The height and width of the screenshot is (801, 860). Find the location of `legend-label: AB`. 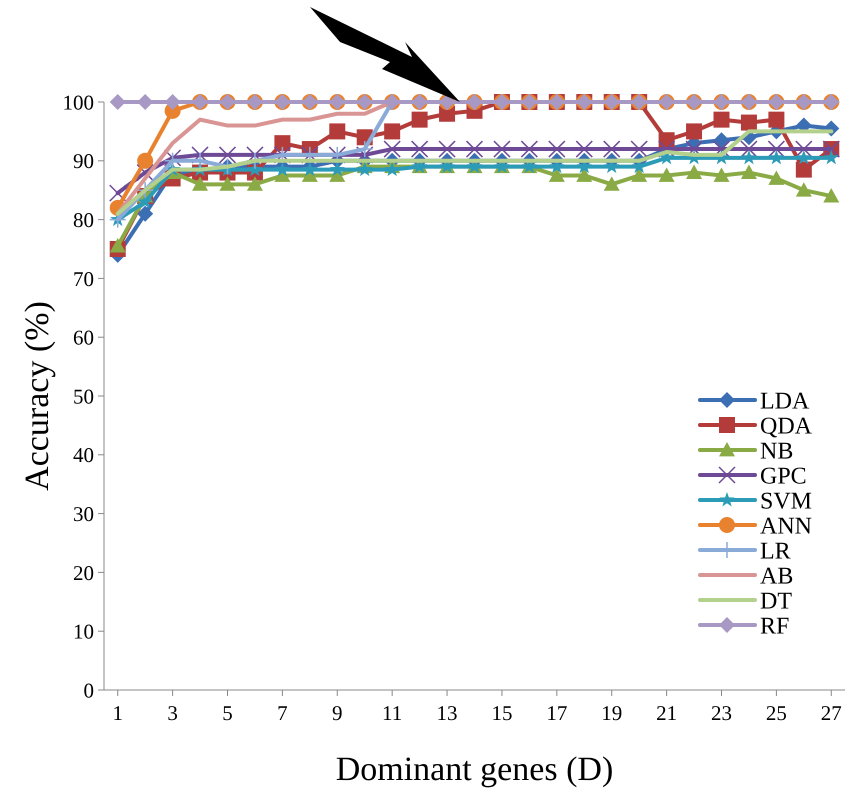

legend-label: AB is located at coordinates (777, 576).